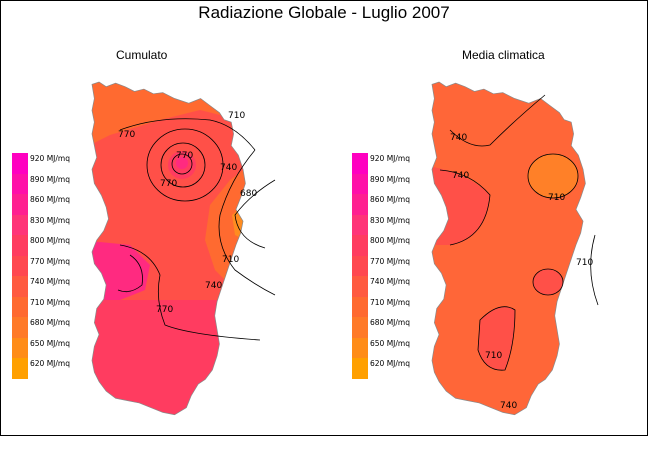  Describe the element at coordinates (182, 163) in the screenshot. I see `zone-cumulato-max-core` at that location.